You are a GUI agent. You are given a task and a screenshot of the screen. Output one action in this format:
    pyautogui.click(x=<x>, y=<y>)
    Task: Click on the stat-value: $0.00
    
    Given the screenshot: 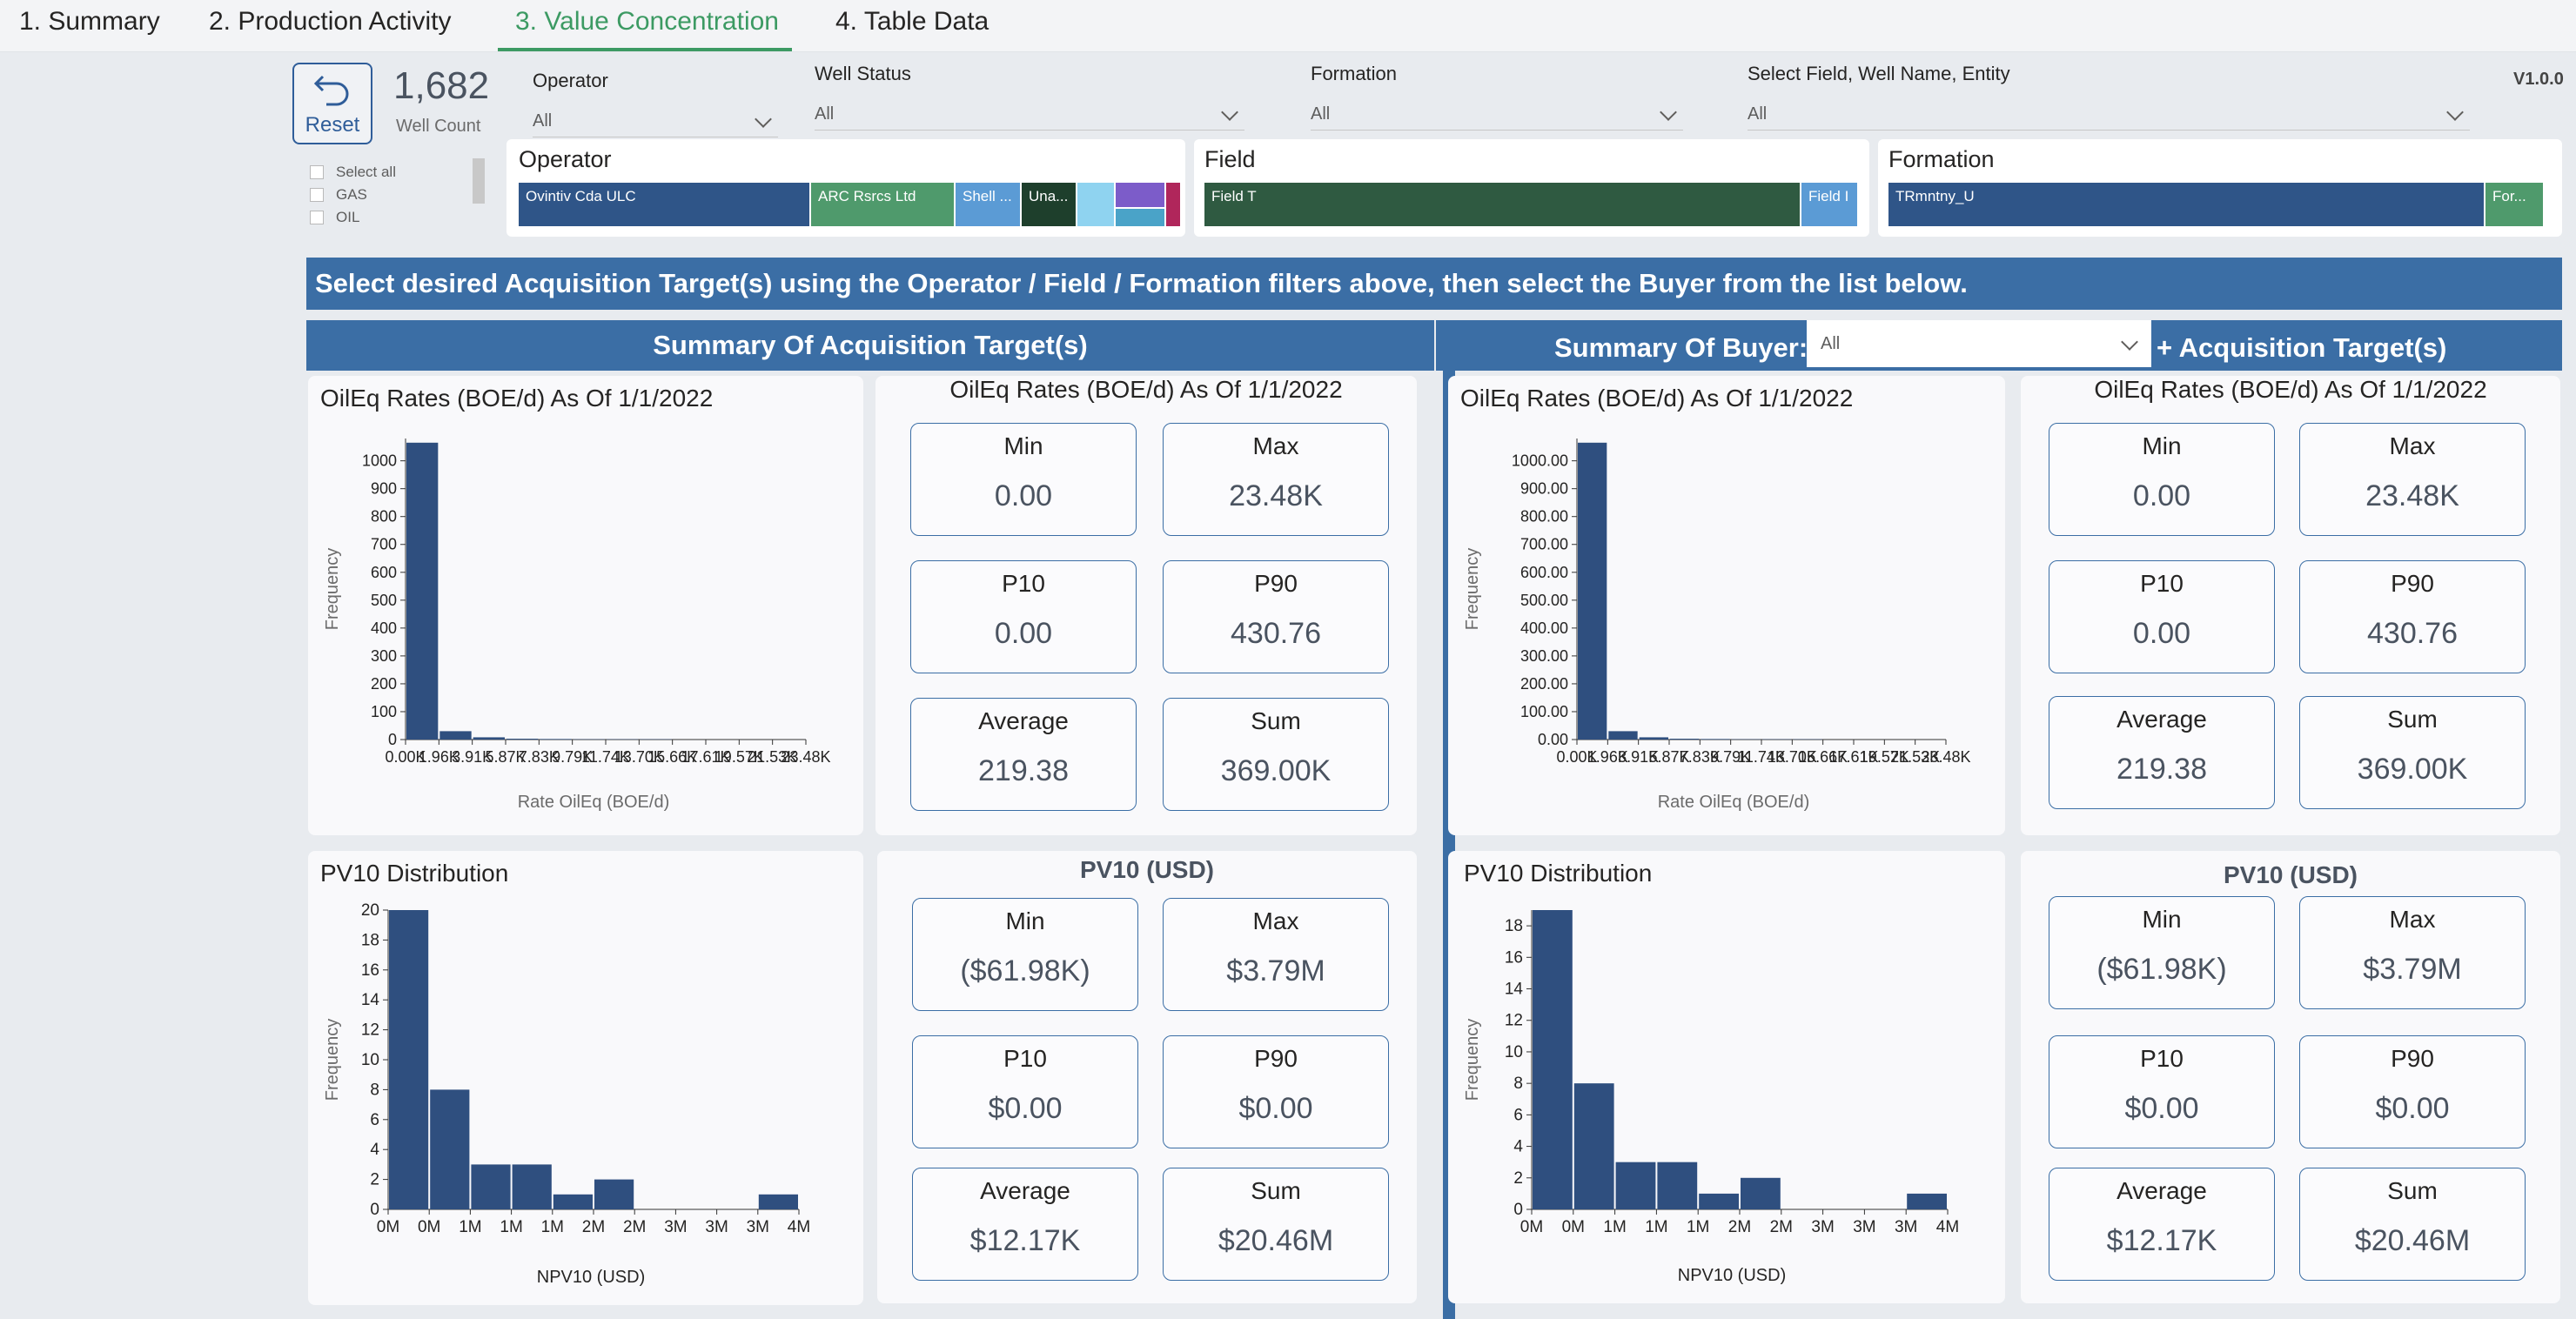 What is the action you would take?
    pyautogui.click(x=2412, y=1109)
    